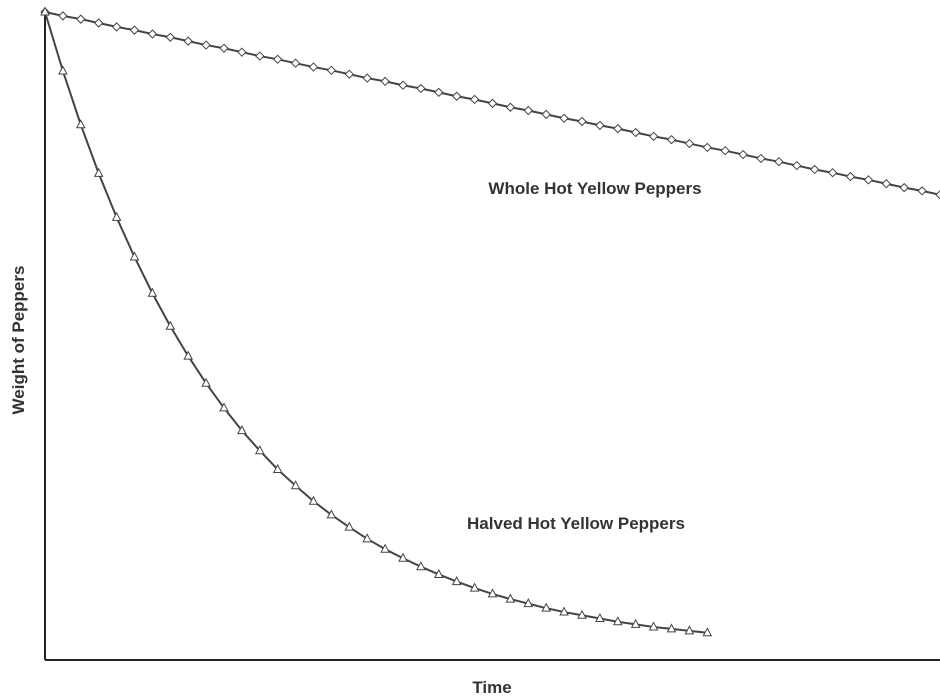 The image size is (940, 698). Describe the element at coordinates (491, 687) in the screenshot. I see `x-axis-label: Time` at that location.